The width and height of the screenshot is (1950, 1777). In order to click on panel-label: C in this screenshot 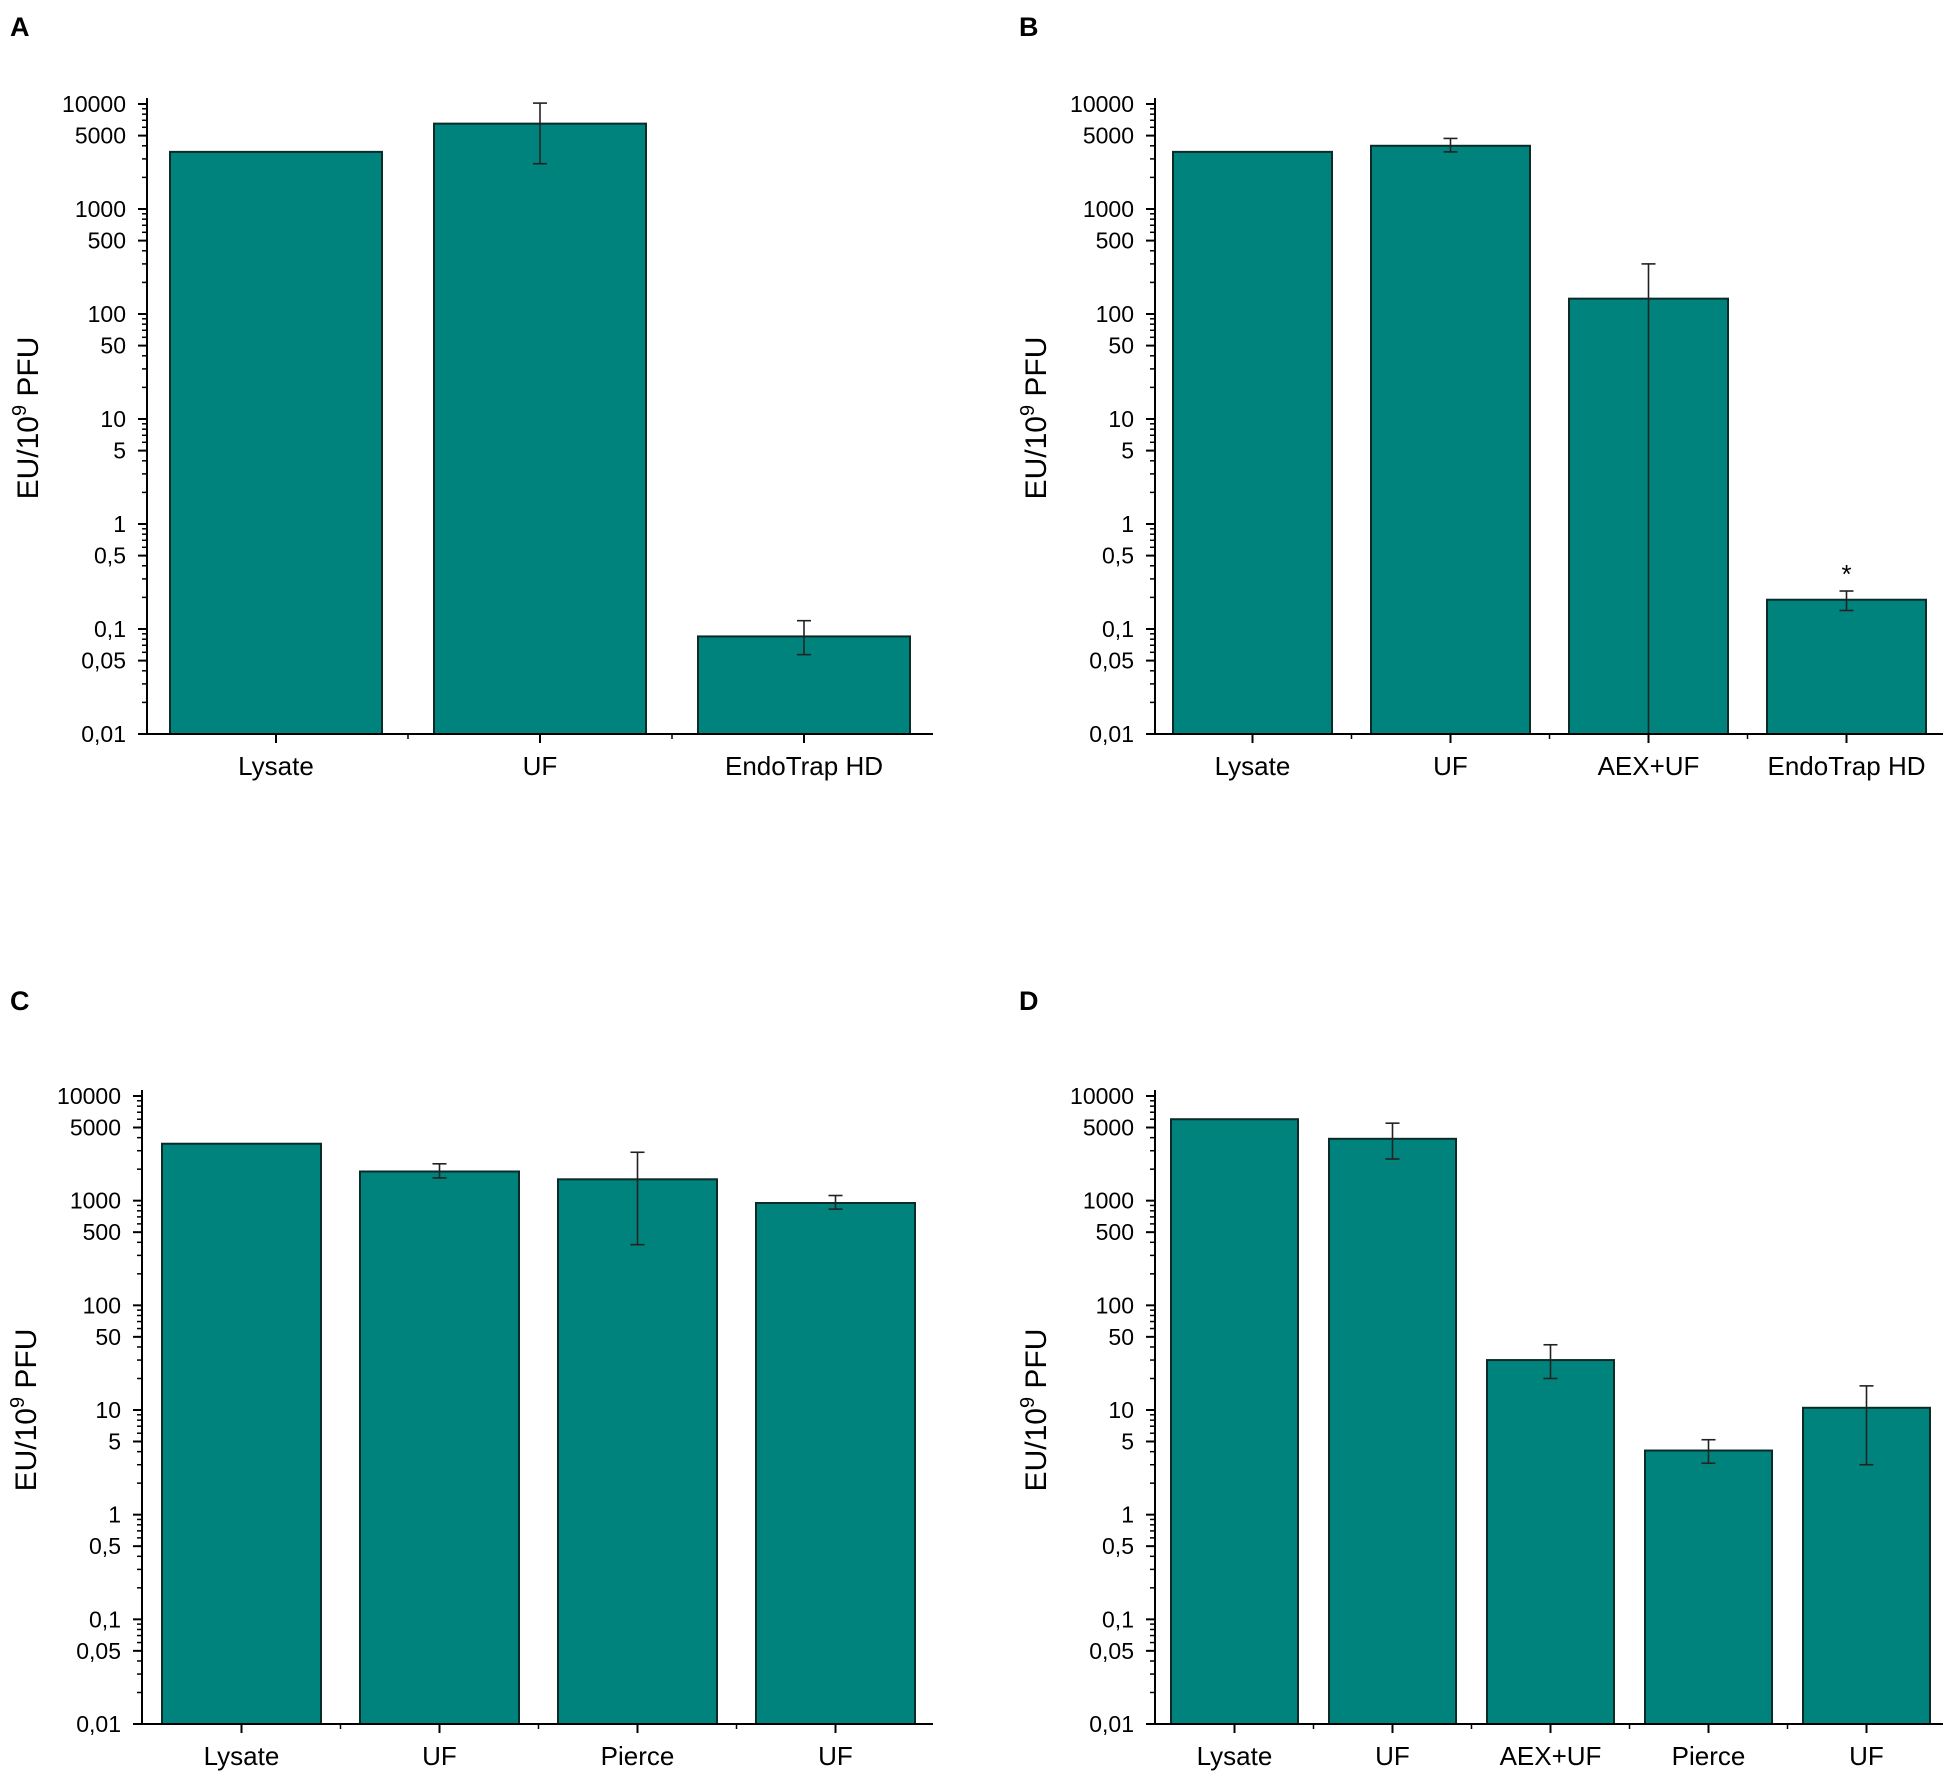, I will do `click(20, 1001)`.